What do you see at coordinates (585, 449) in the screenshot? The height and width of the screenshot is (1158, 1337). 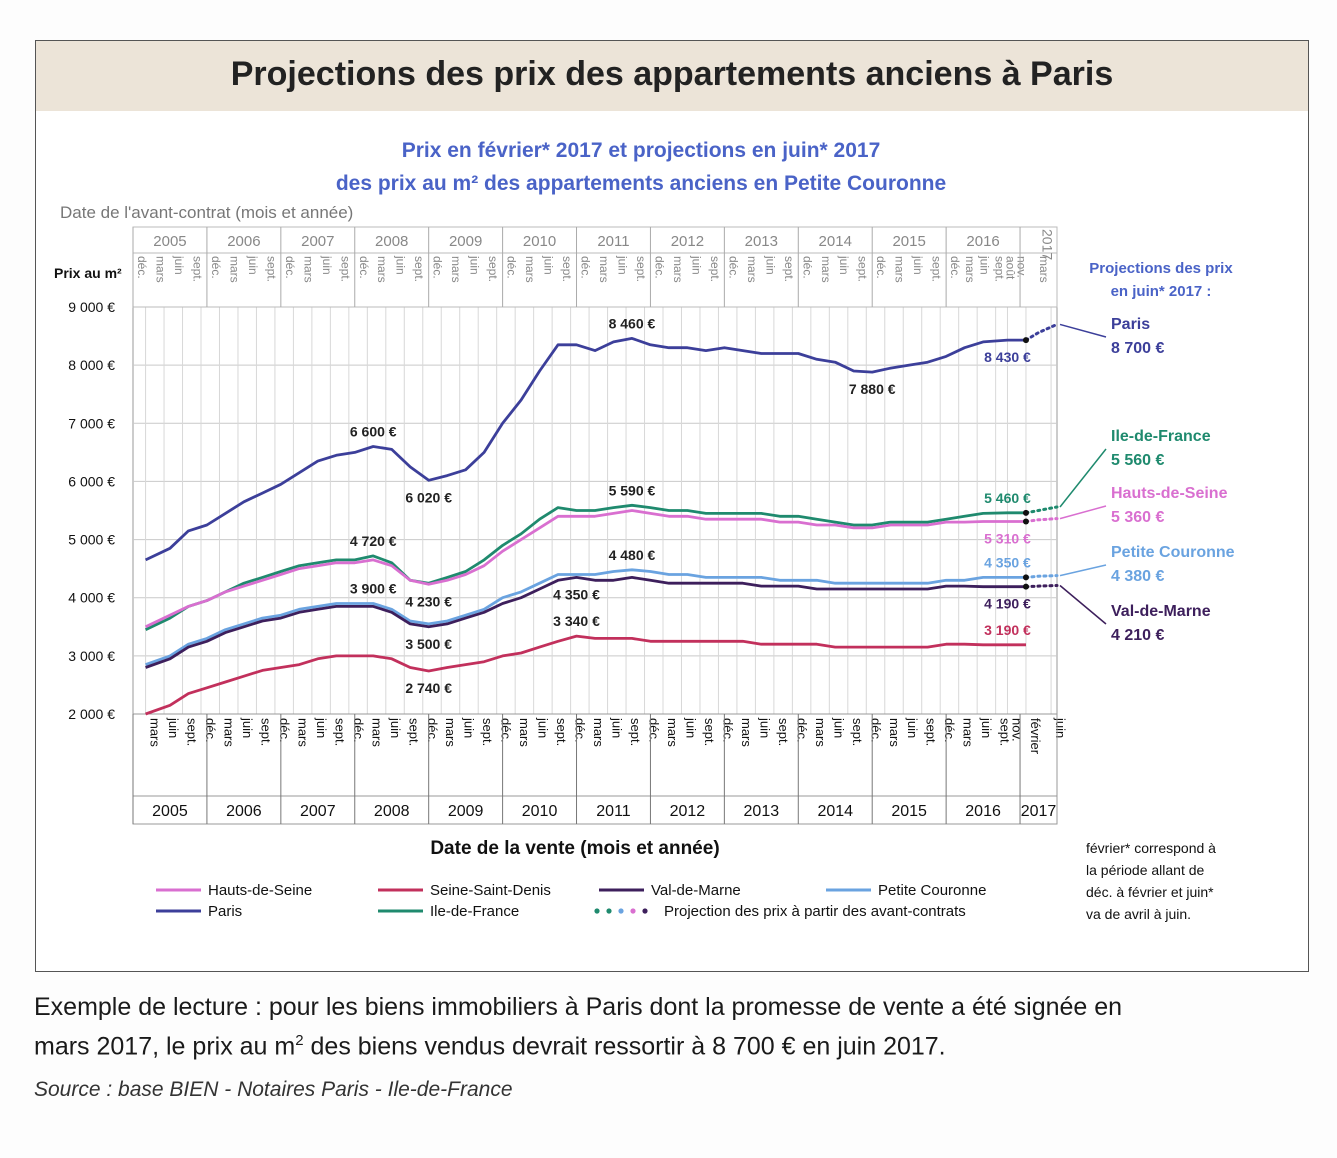 I see `series-line-paris` at bounding box center [585, 449].